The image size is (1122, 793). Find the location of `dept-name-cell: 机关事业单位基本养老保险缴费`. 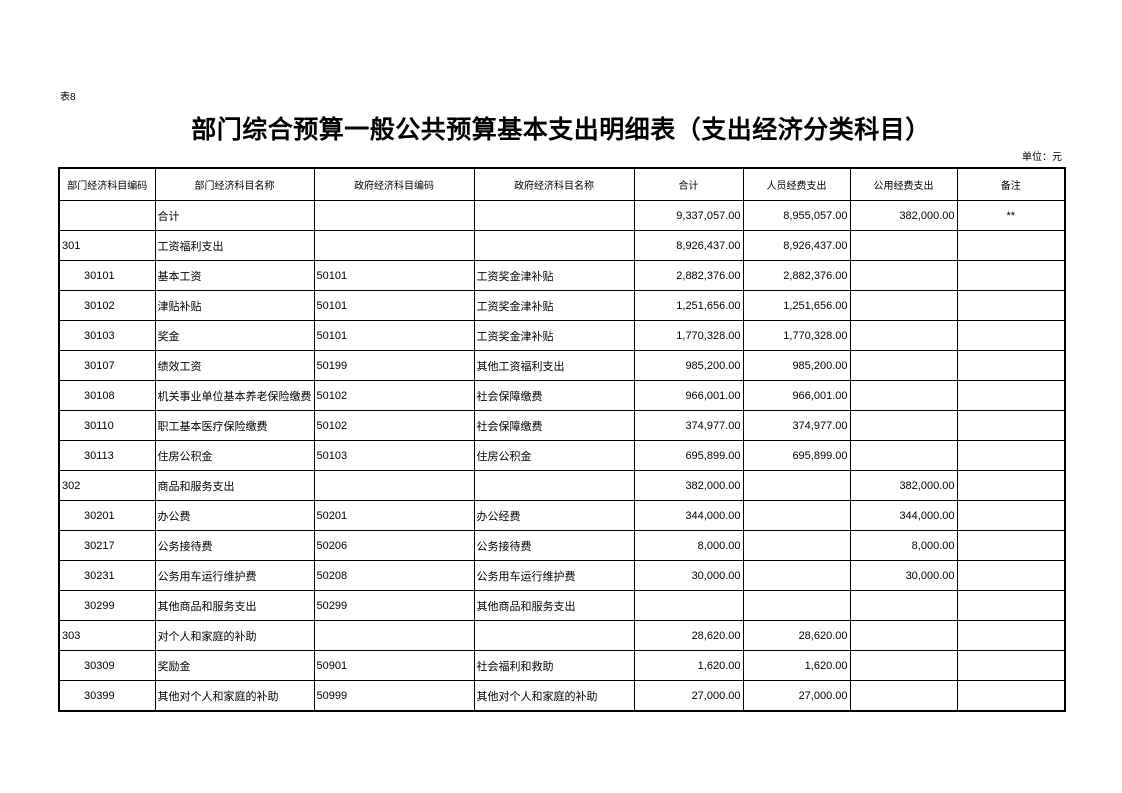

dept-name-cell: 机关事业单位基本养老保险缴费 is located at coordinates (234, 395).